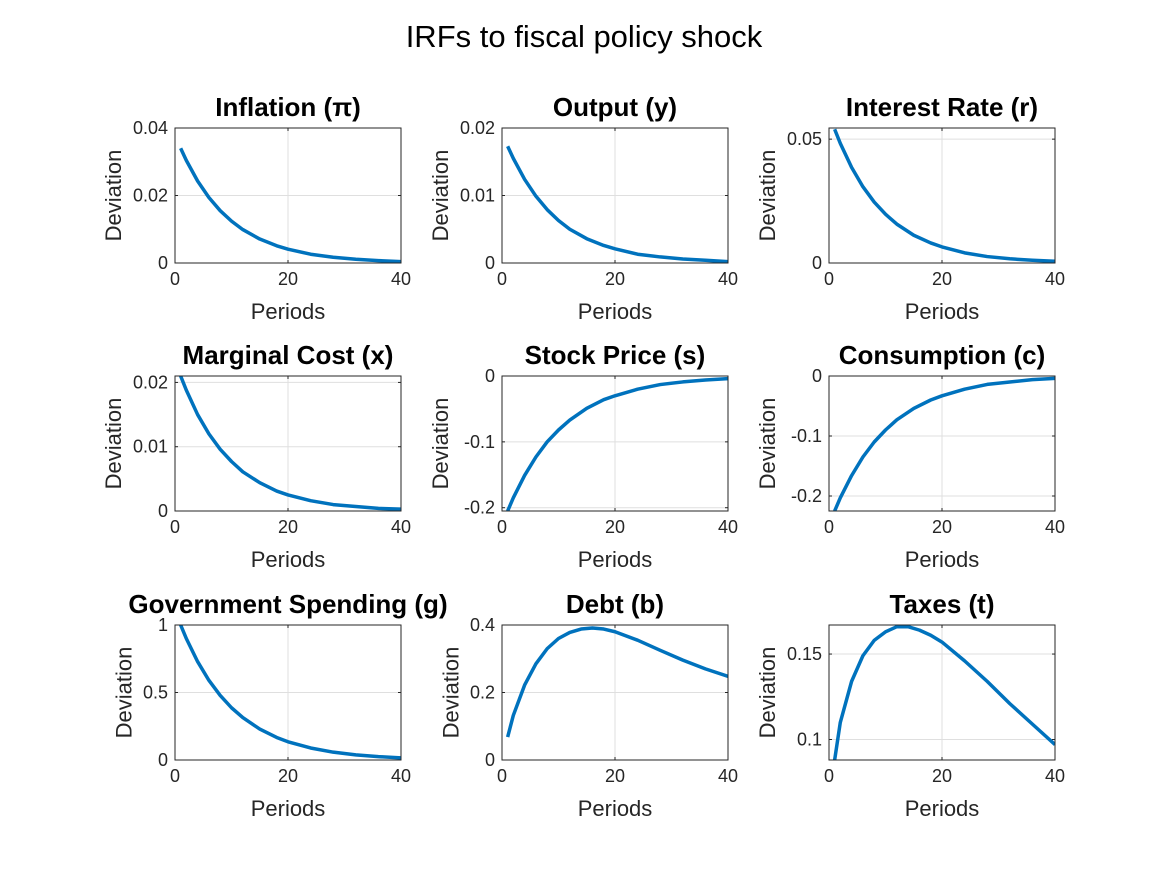 The width and height of the screenshot is (1167, 875). I want to click on y-tick-label: 0.4, so click(482, 625).